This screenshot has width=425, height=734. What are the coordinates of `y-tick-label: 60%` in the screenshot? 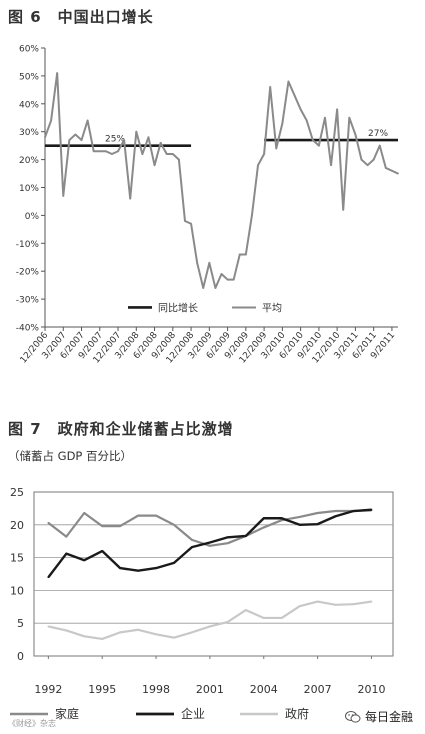 It's located at (29, 50).